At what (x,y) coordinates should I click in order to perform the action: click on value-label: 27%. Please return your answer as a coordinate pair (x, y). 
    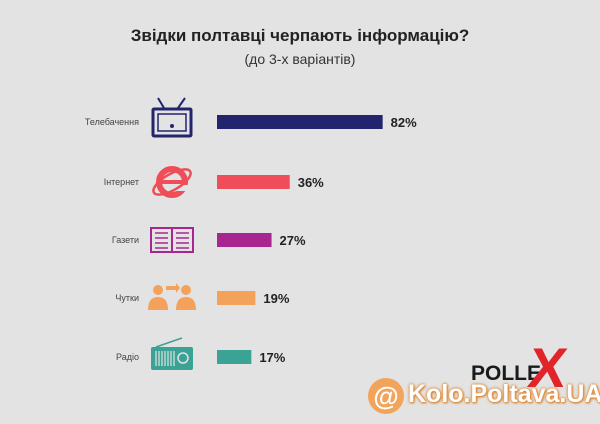
    Looking at the image, I should click on (293, 240).